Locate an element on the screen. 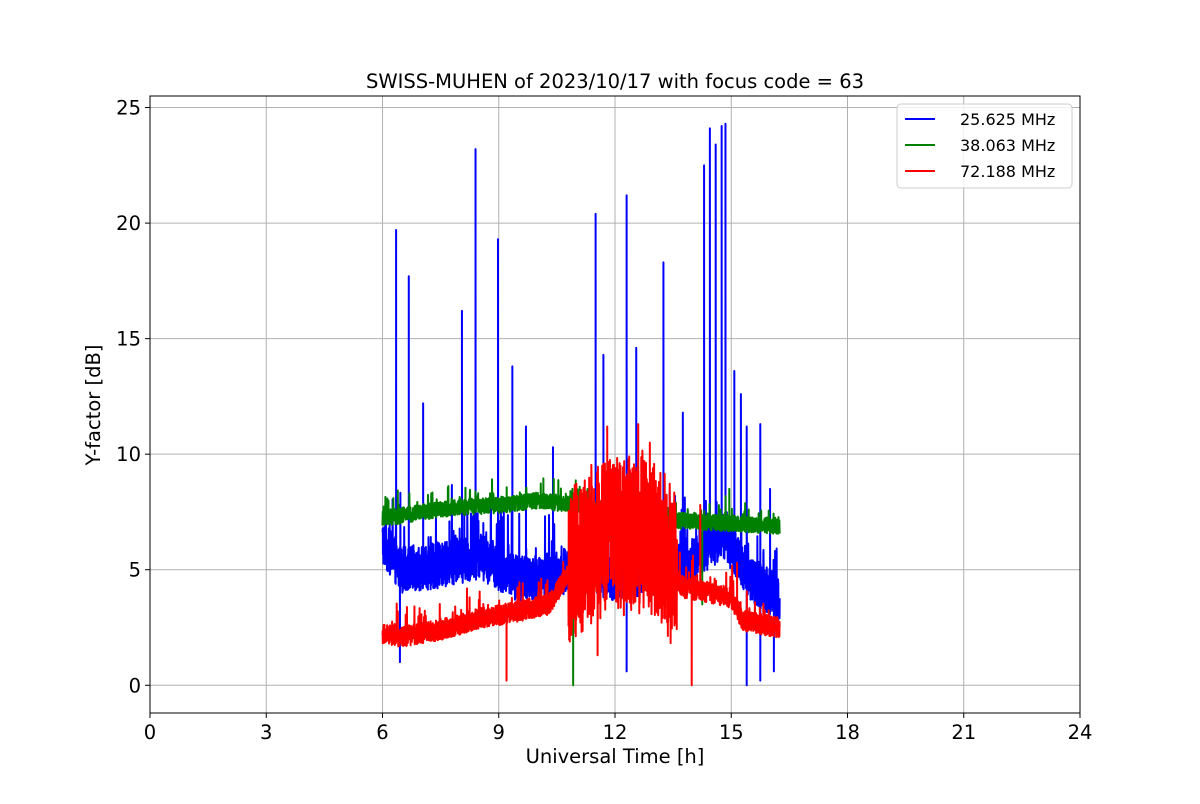 The height and width of the screenshot is (804, 1200). y-tick-label: 10 is located at coordinates (128, 454).